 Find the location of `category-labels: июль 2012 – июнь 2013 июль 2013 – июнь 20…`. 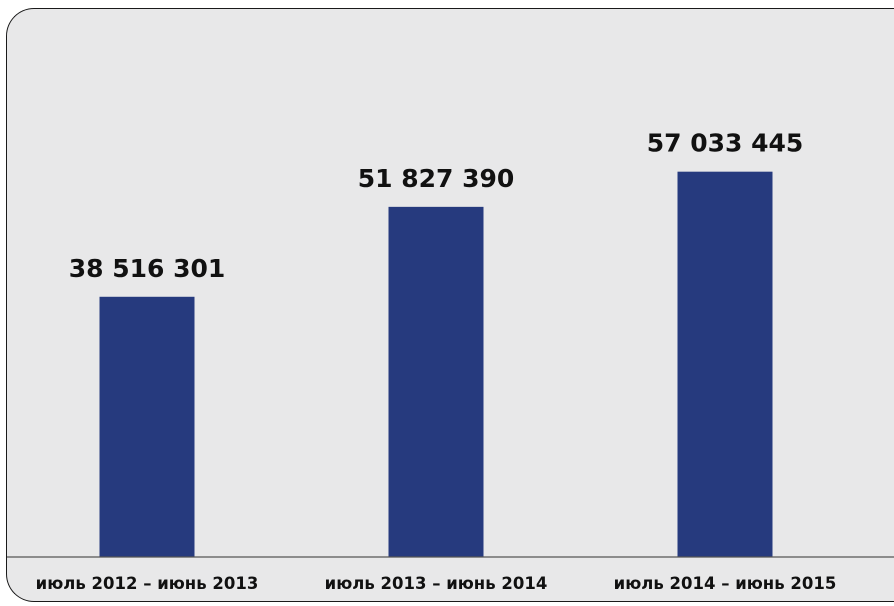

category-labels: июль 2012 – июнь 2013 июль 2013 – июнь 20… is located at coordinates (436, 583).